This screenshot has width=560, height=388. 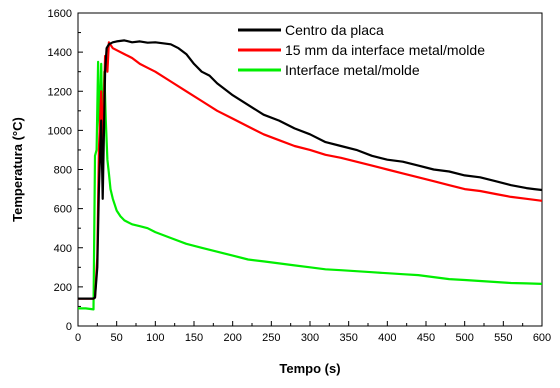 I want to click on legend-label: Centro da placa, so click(x=334, y=30).